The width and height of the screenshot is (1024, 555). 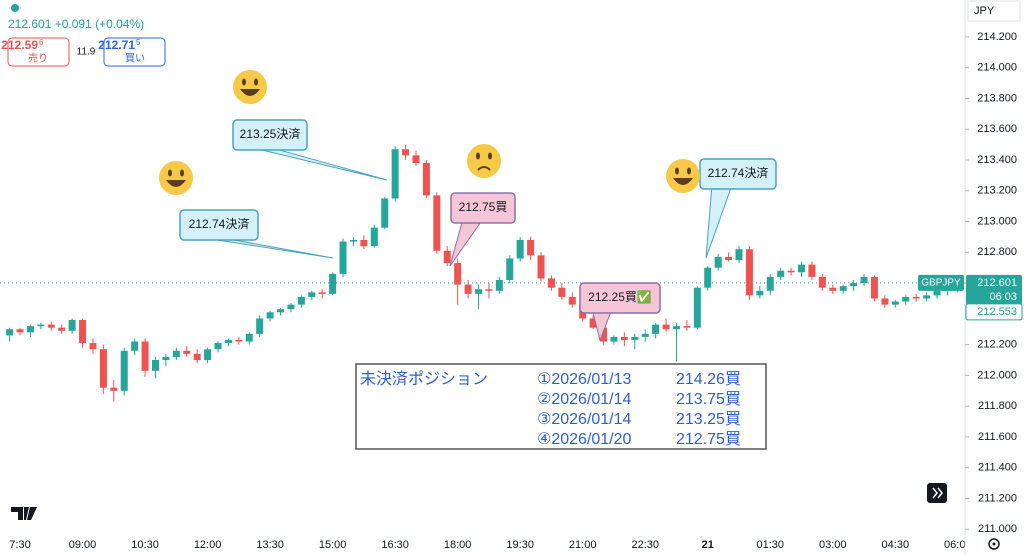 What do you see at coordinates (708, 439) in the screenshot?
I see `position-price: 212.75買` at bounding box center [708, 439].